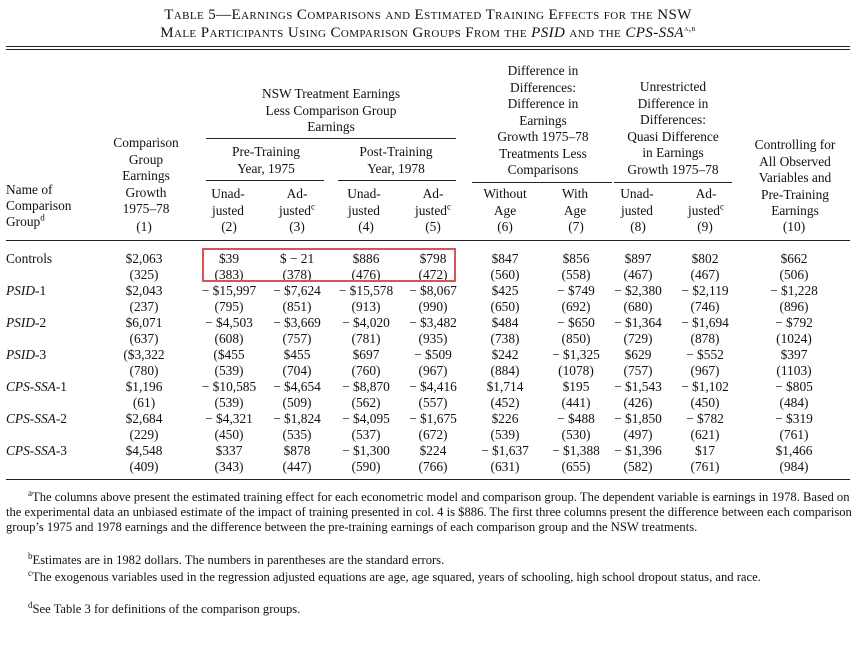 Image resolution: width=856 pixels, height=646 pixels. Describe the element at coordinates (673, 182) in the screenshot. I see `rule-unrestricted` at that location.